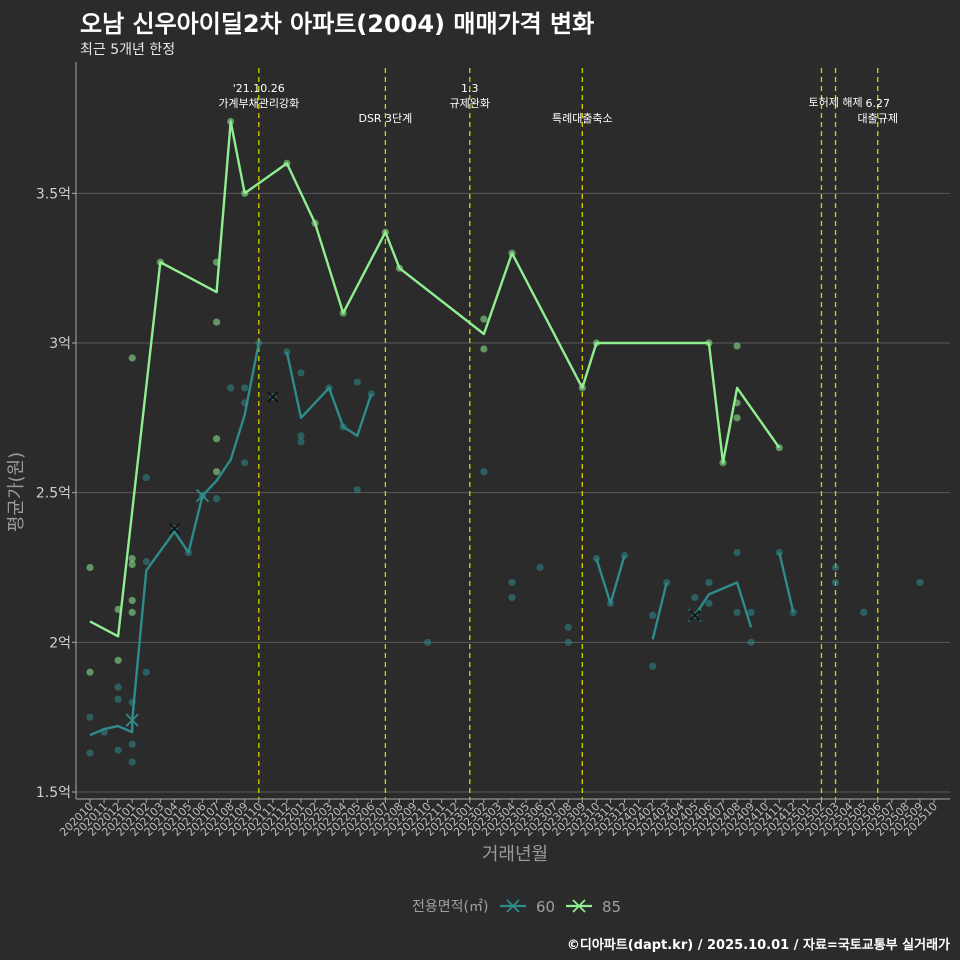 This screenshot has height=960, width=960. What do you see at coordinates (582, 118) in the screenshot?
I see `event-label: 특례대출축소` at bounding box center [582, 118].